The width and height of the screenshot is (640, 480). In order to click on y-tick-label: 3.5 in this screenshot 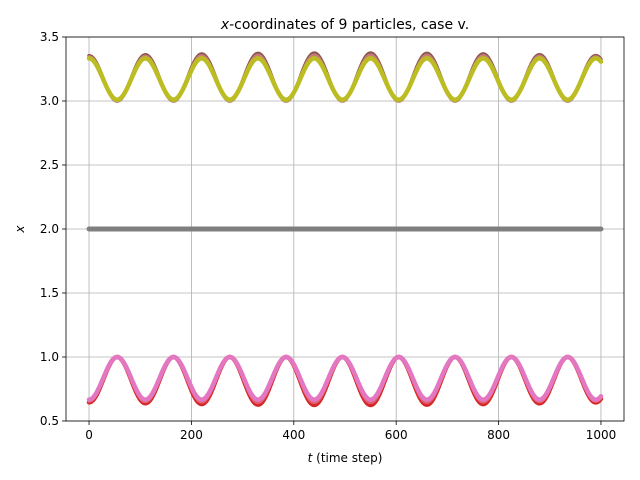, I will do `click(49, 37)`.